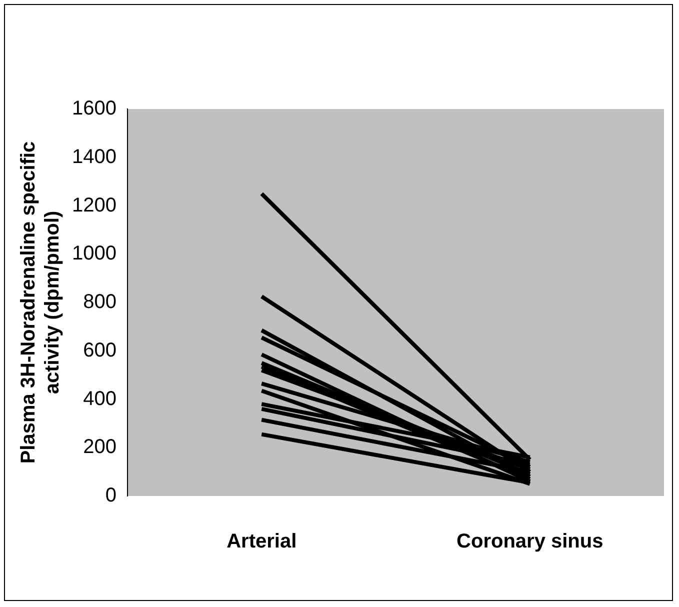 The height and width of the screenshot is (607, 679). I want to click on y-tick-label: 1600, so click(94, 109).